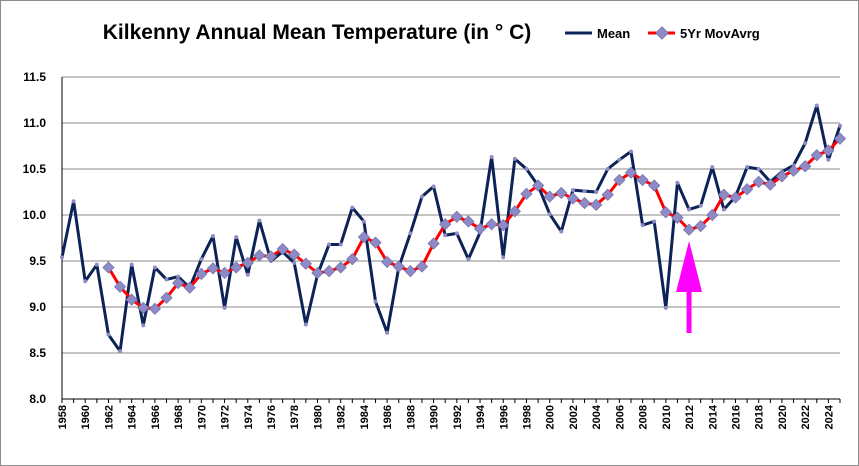 This screenshot has height=466, width=859. Describe the element at coordinates (272, 417) in the screenshot. I see `x-tick-label: 1976` at that location.